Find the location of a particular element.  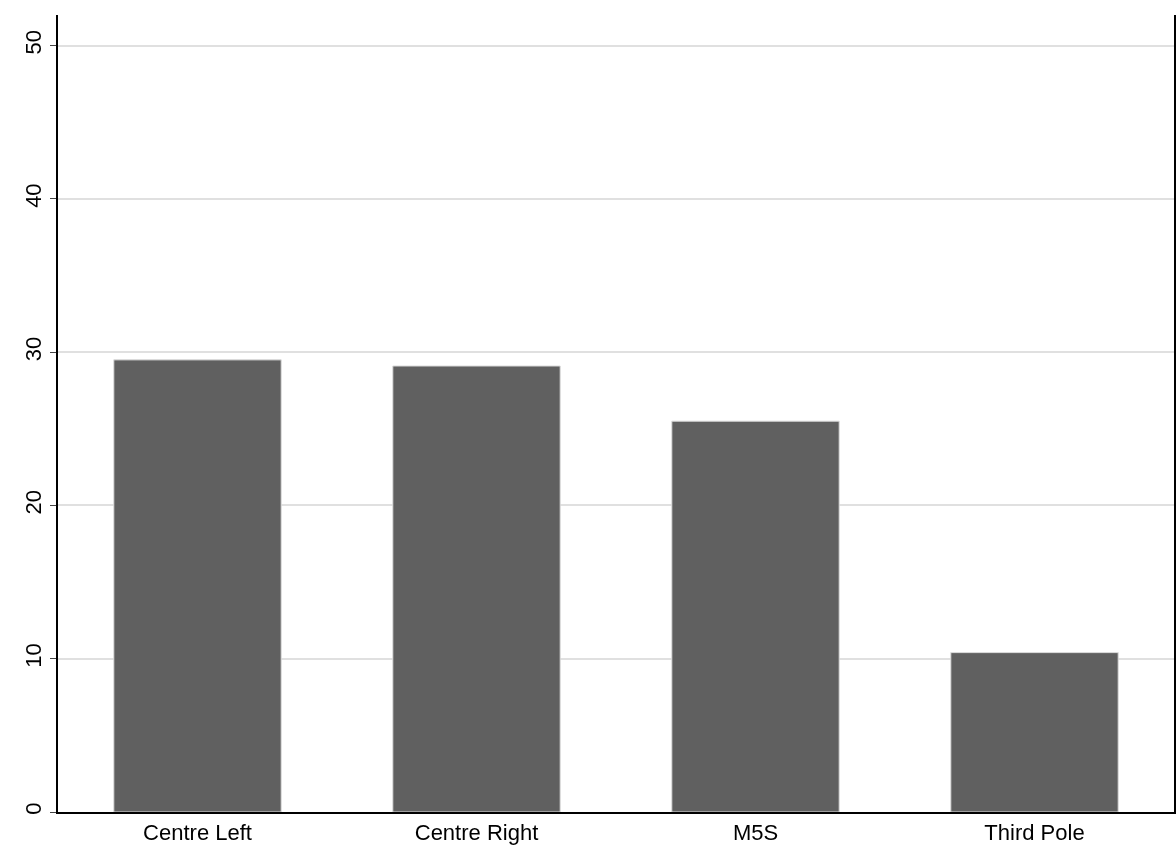

y-tick-label: 30 is located at coordinates (34, 349).